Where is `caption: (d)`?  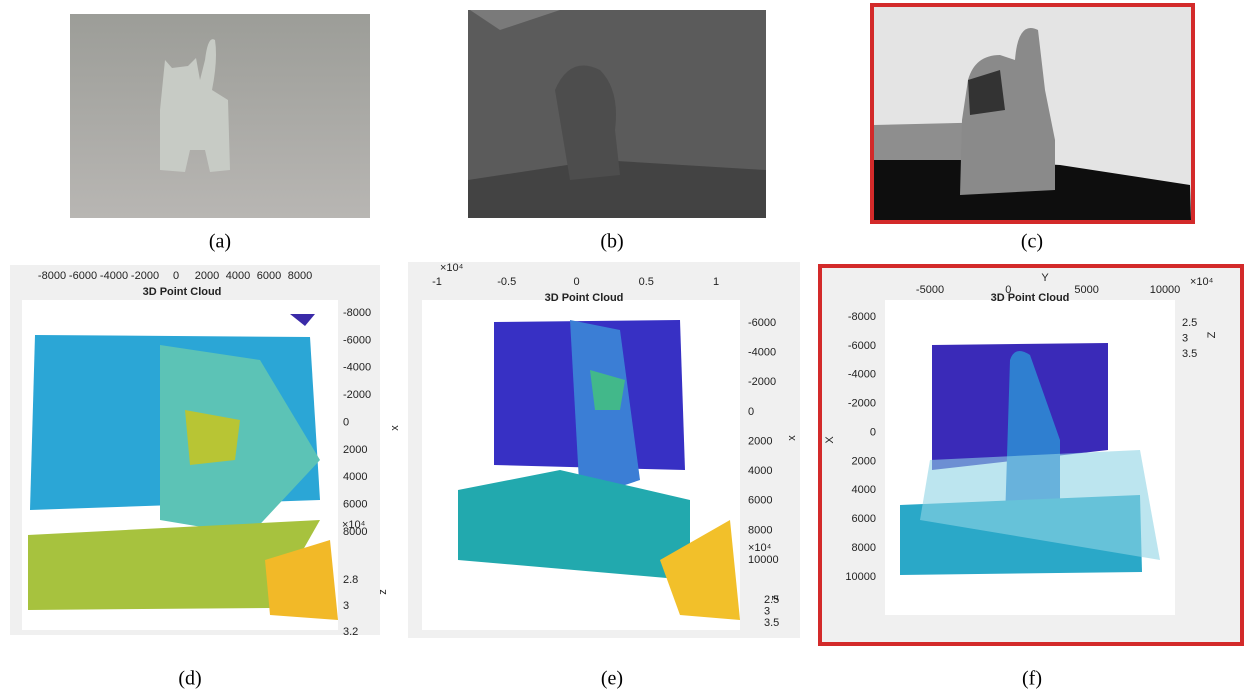
caption: (d) is located at coordinates (189, 679).